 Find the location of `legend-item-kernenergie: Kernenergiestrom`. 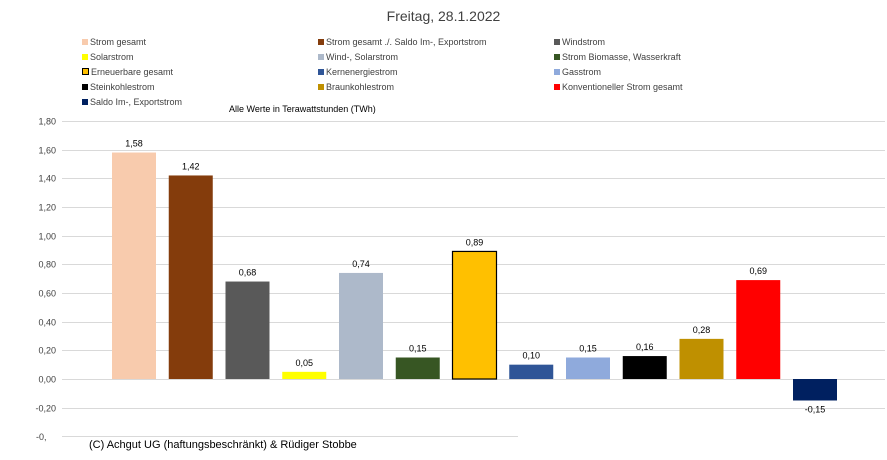

legend-item-kernenergie: Kernenergiestrom is located at coordinates (358, 72).